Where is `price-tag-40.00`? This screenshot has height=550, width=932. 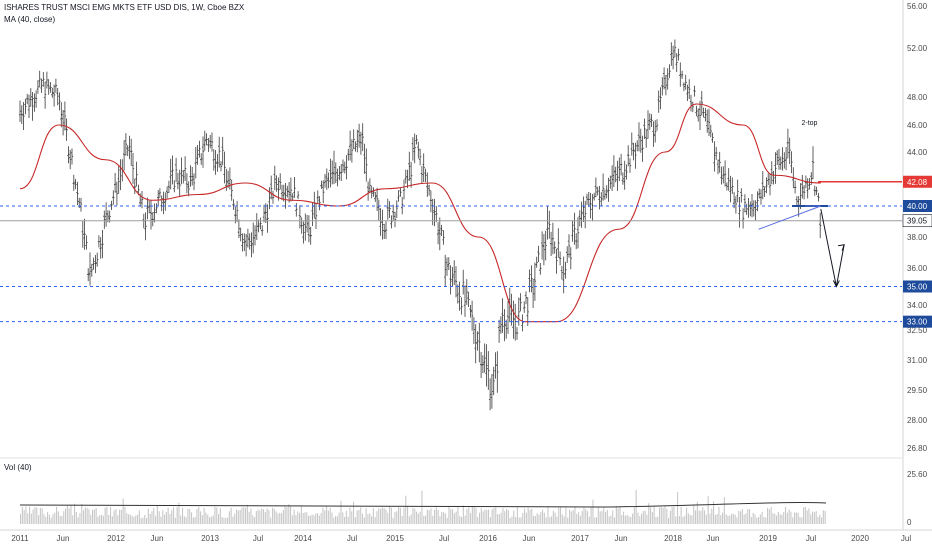 price-tag-40.00 is located at coordinates (917, 206).